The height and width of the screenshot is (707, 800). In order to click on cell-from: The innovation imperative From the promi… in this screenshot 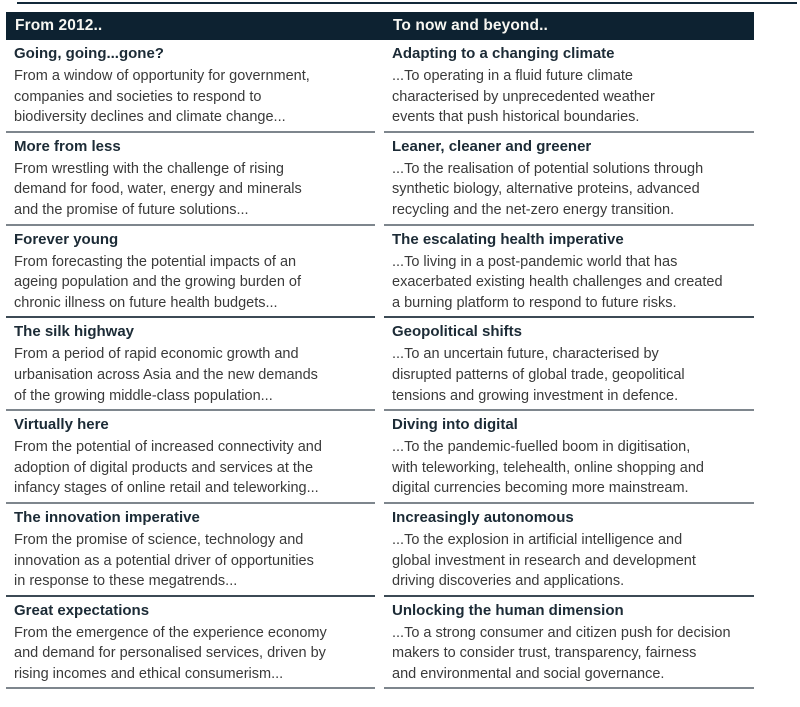, I will do `click(190, 548)`.